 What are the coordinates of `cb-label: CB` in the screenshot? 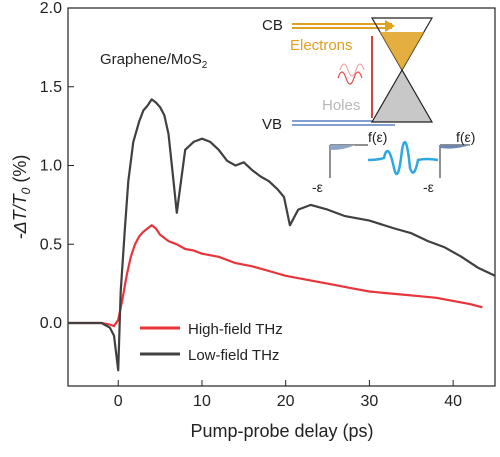 It's located at (272, 25).